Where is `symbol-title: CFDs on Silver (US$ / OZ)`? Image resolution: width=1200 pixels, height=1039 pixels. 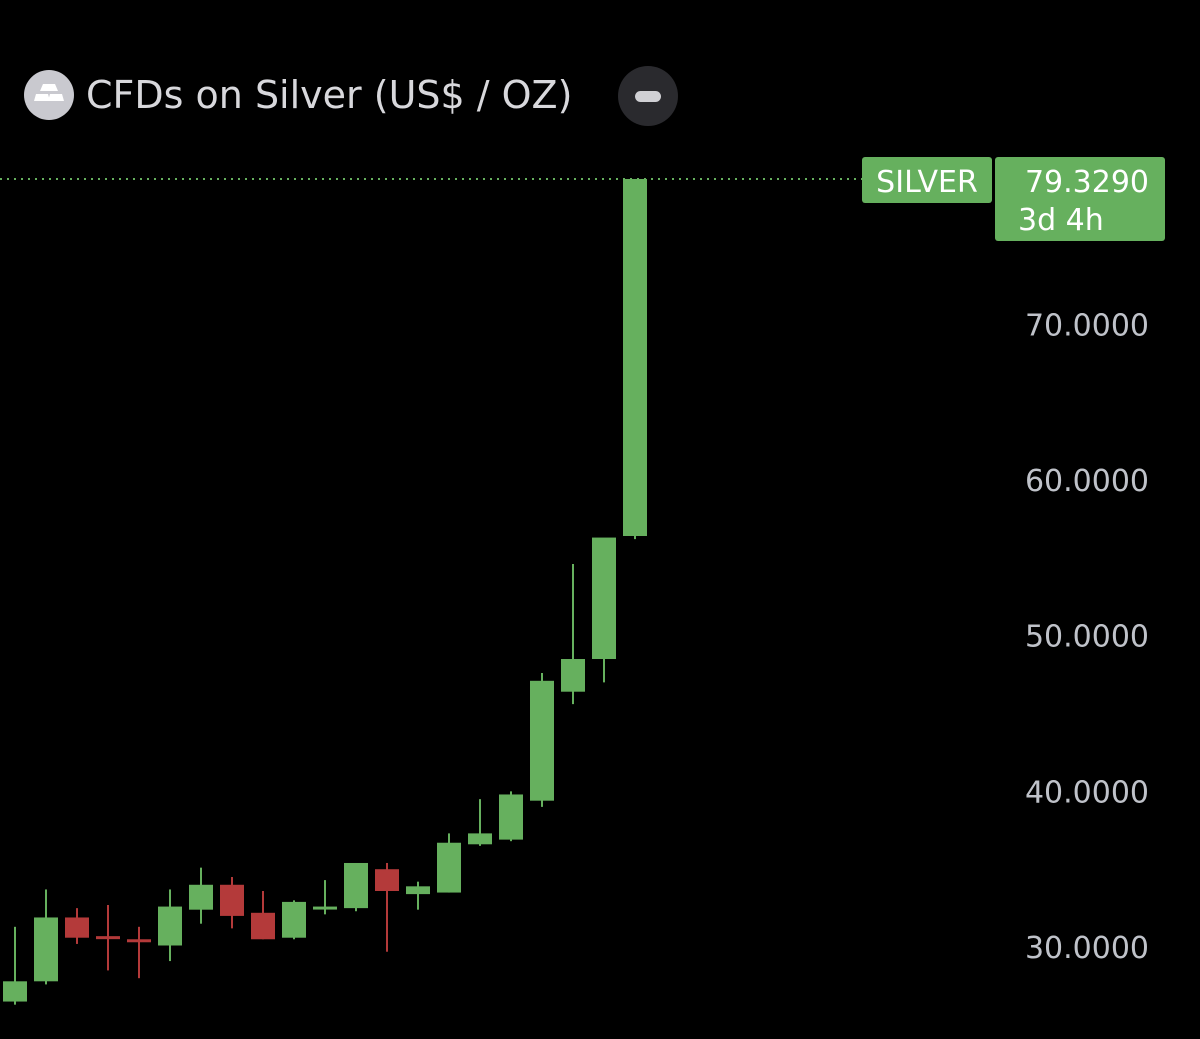 symbol-title: CFDs on Silver (US$ / OZ) is located at coordinates (329, 95).